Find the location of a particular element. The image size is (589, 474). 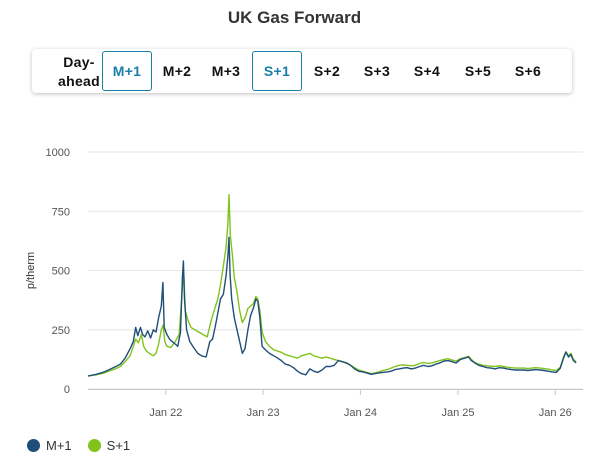

tab-m2: M+2 is located at coordinates (177, 71).